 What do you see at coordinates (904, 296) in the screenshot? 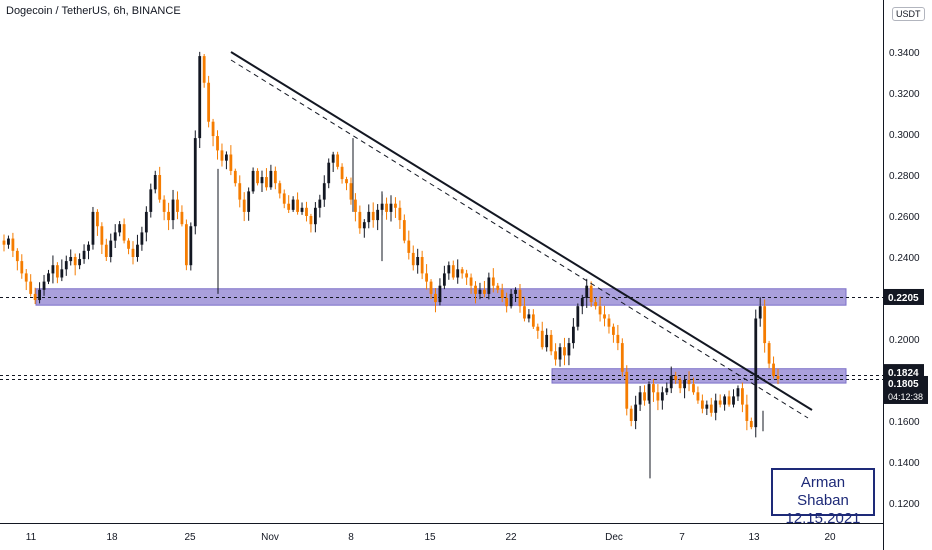
I see `resistance-price-label: 0.2205` at bounding box center [904, 296].